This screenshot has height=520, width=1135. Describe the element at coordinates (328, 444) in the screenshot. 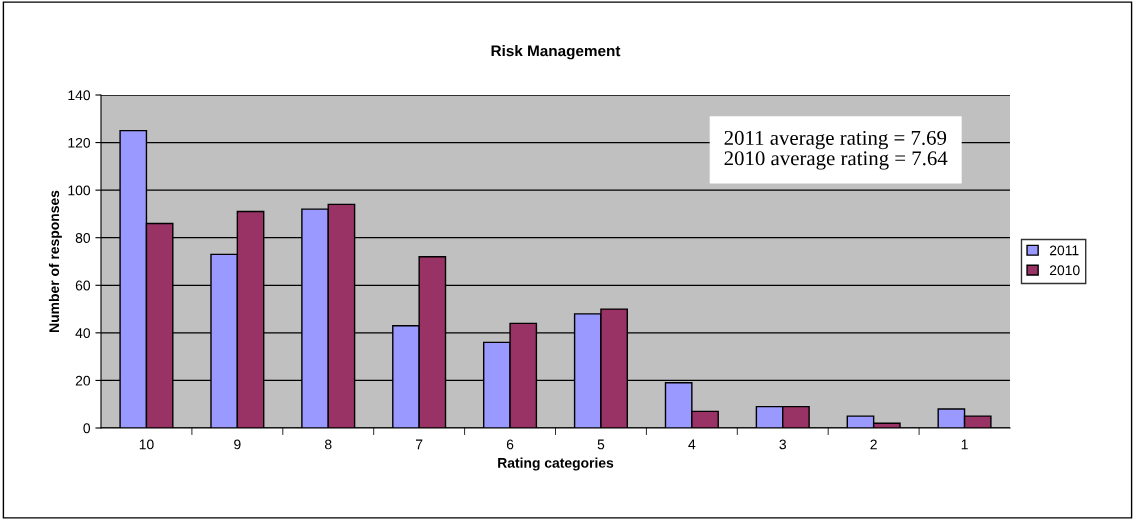

I see `x-tick-label: 8` at that location.